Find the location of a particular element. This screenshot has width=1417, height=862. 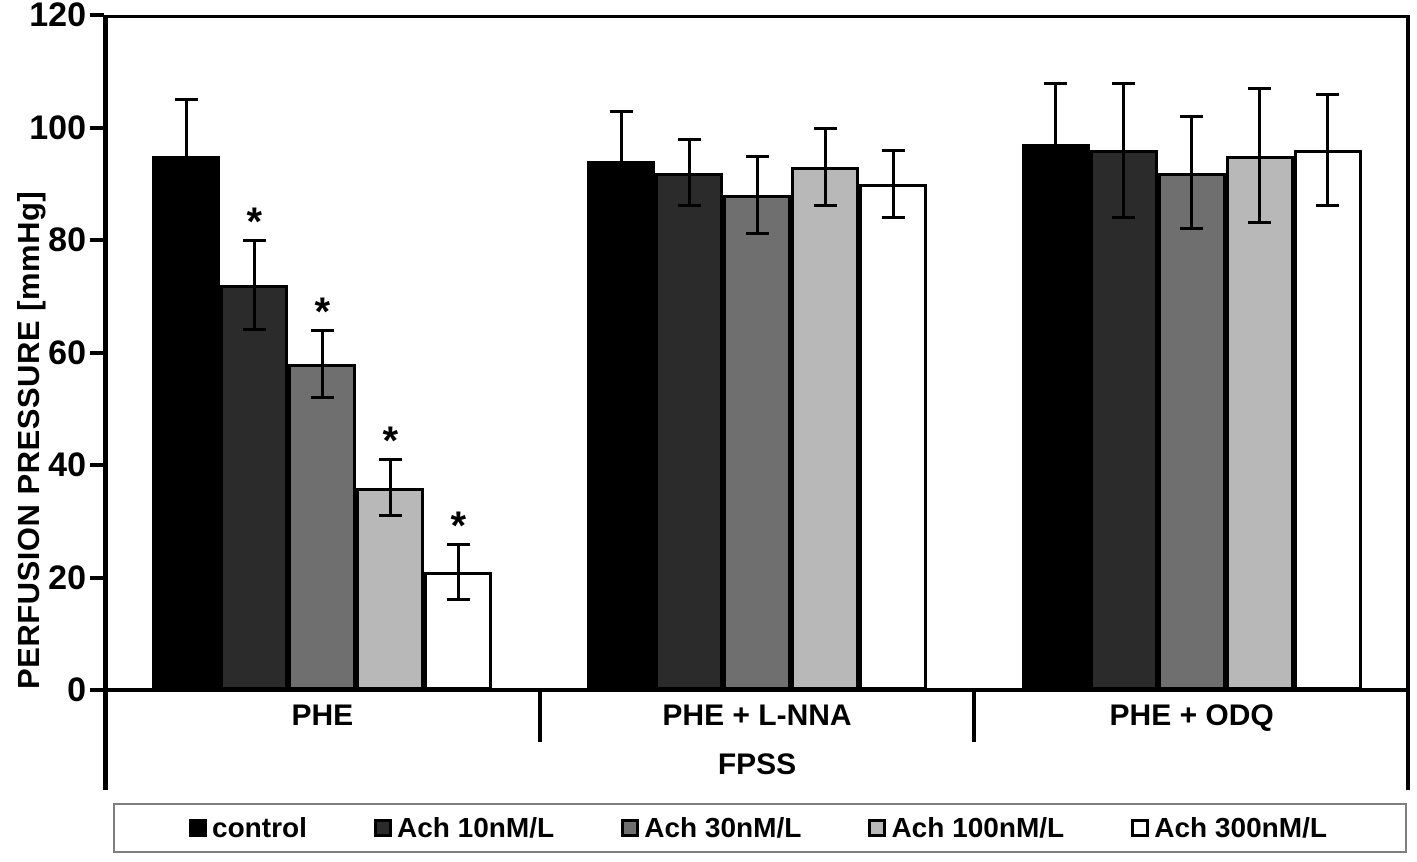

legend-item-control: control is located at coordinates (248, 828).